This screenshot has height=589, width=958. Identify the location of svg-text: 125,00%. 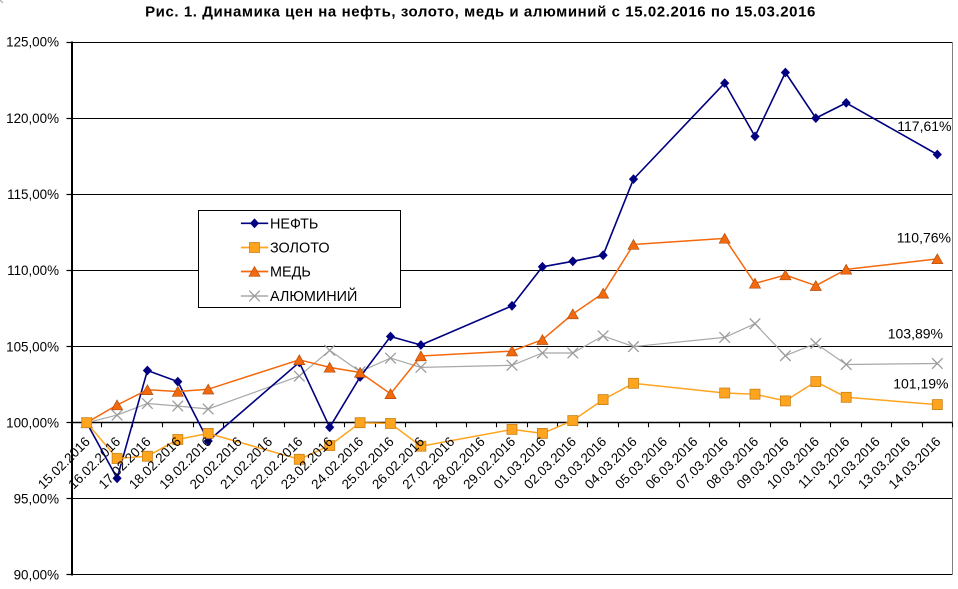
(32, 42).